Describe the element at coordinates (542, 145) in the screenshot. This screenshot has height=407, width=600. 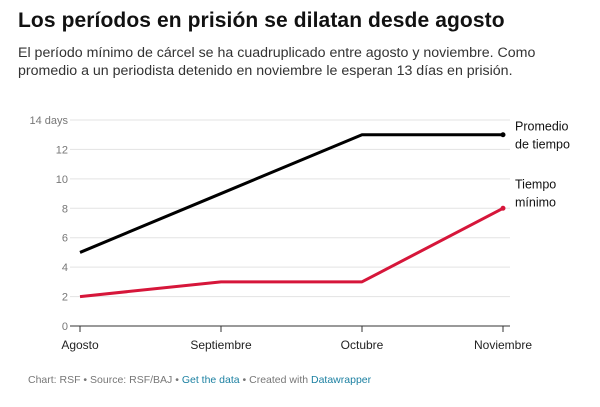
I see `series-label: de tiempo` at that location.